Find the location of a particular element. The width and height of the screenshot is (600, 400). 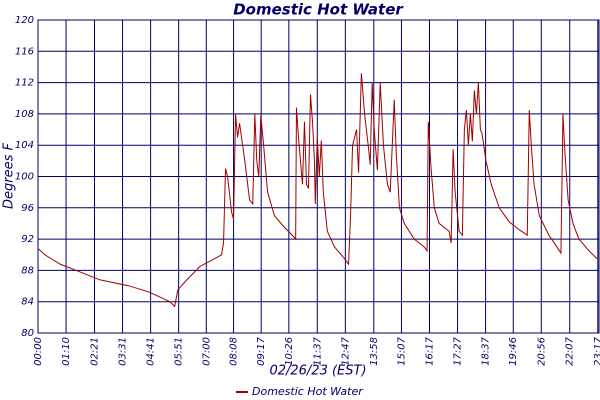

y-tick-label: 104 is located at coordinates (24, 145).